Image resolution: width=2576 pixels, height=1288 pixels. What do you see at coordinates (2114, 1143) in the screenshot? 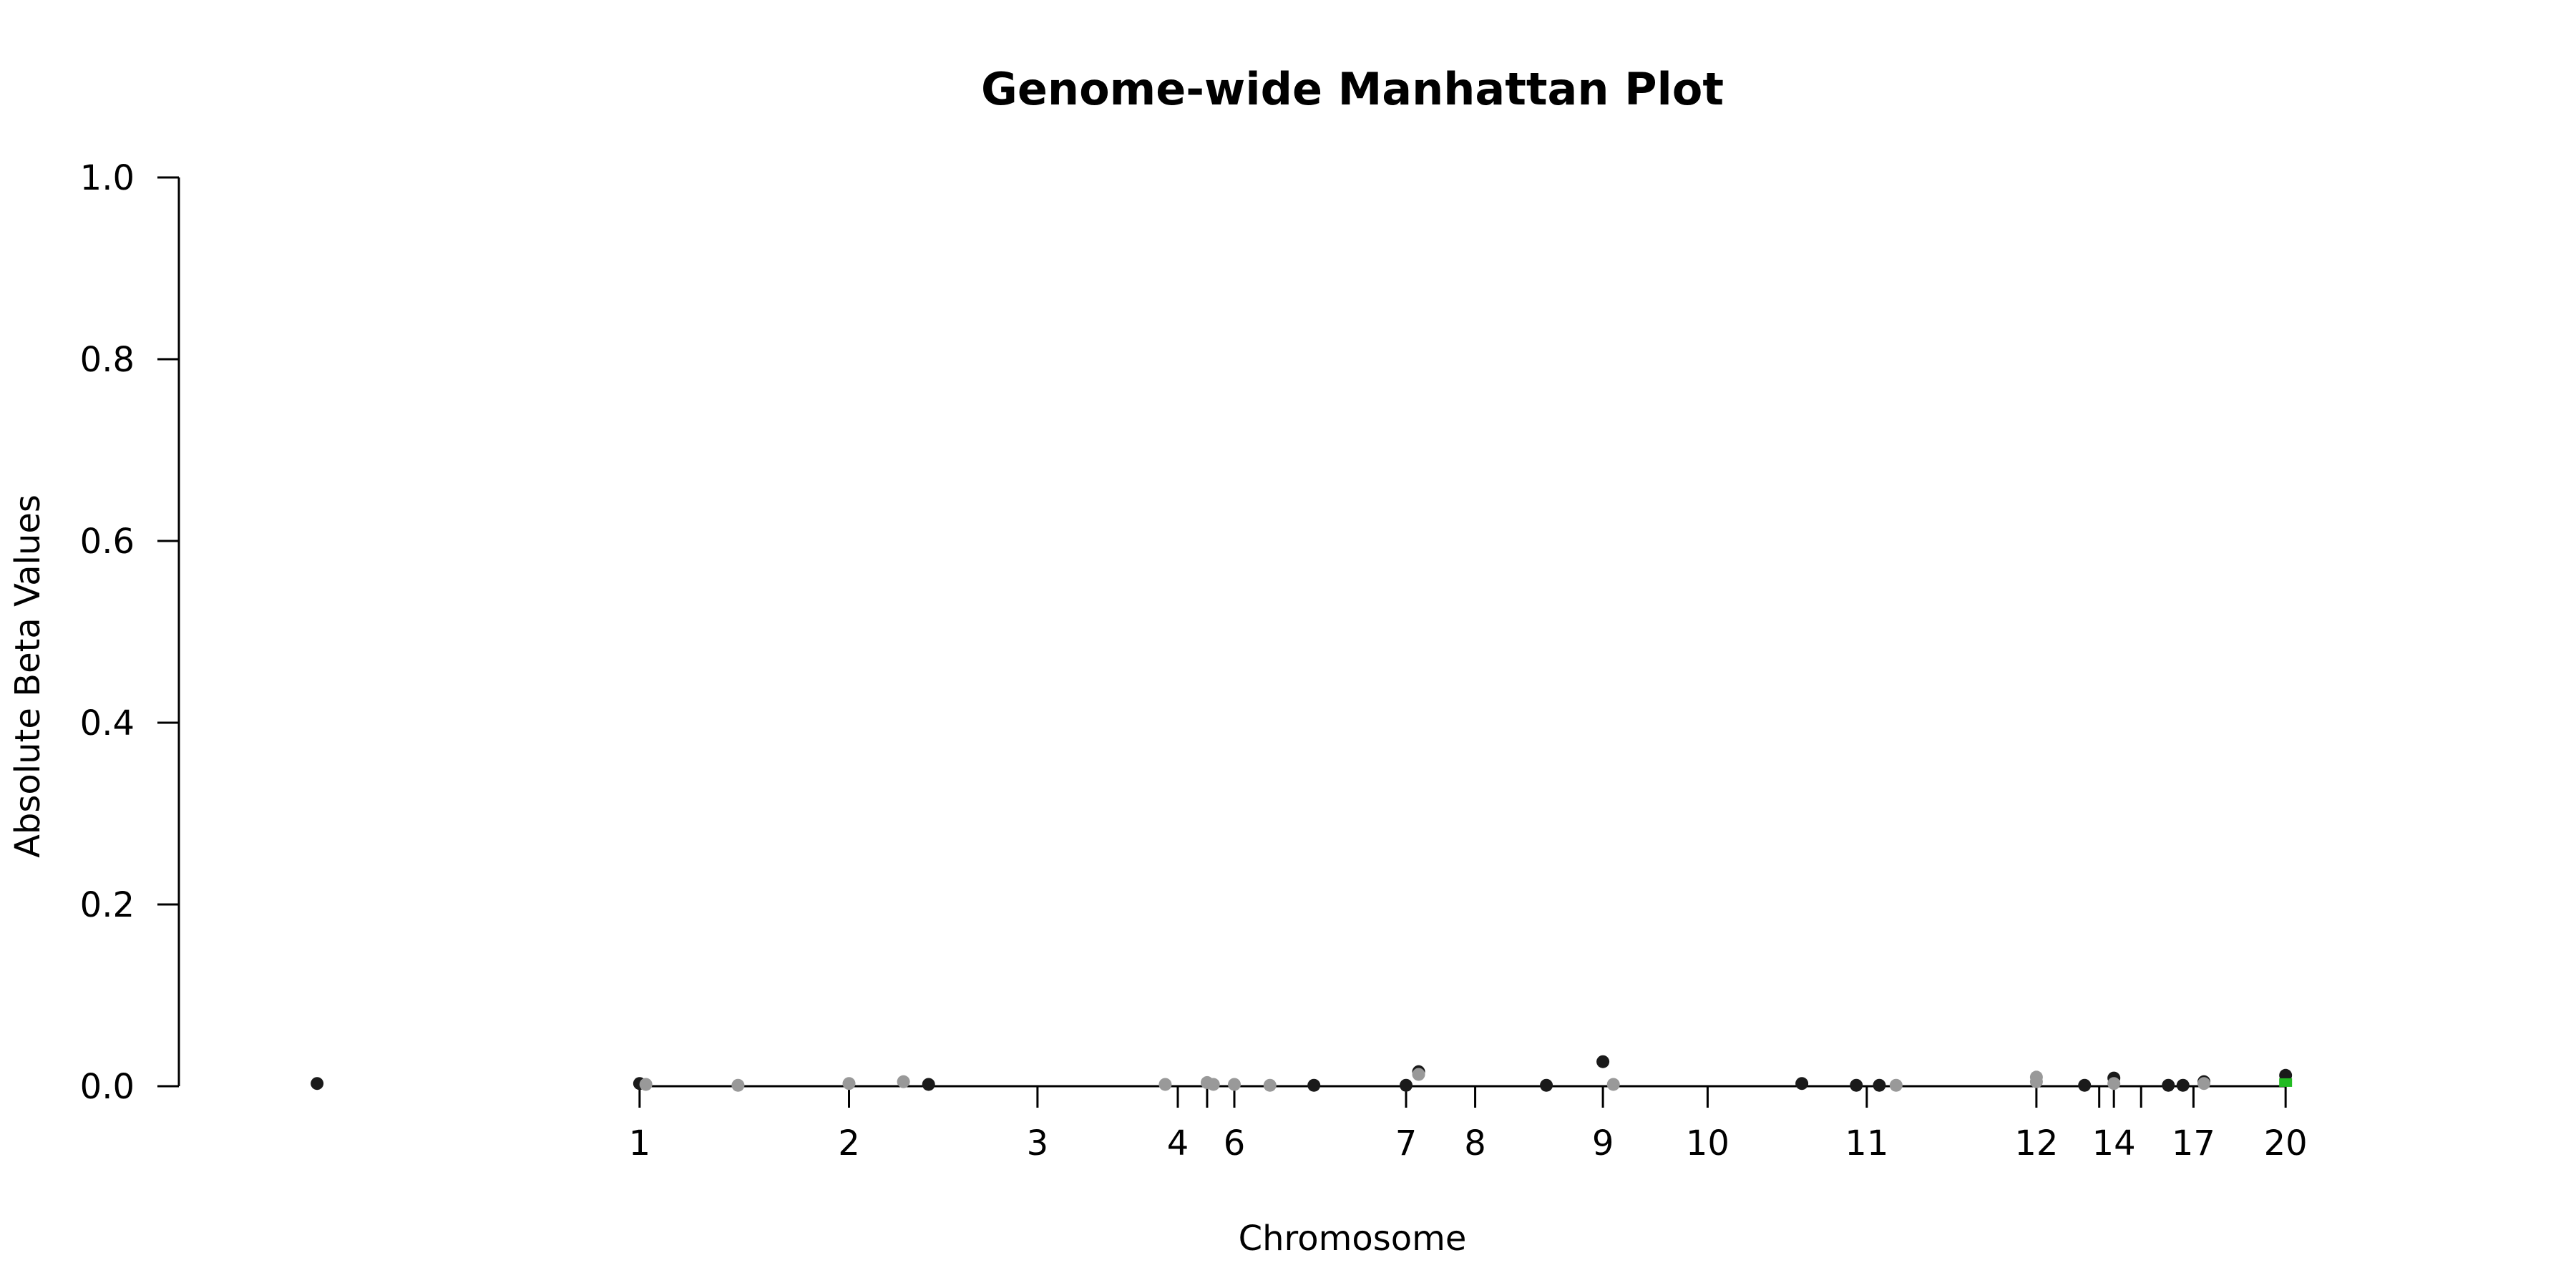
I see `x-tick-label: 14` at bounding box center [2114, 1143].